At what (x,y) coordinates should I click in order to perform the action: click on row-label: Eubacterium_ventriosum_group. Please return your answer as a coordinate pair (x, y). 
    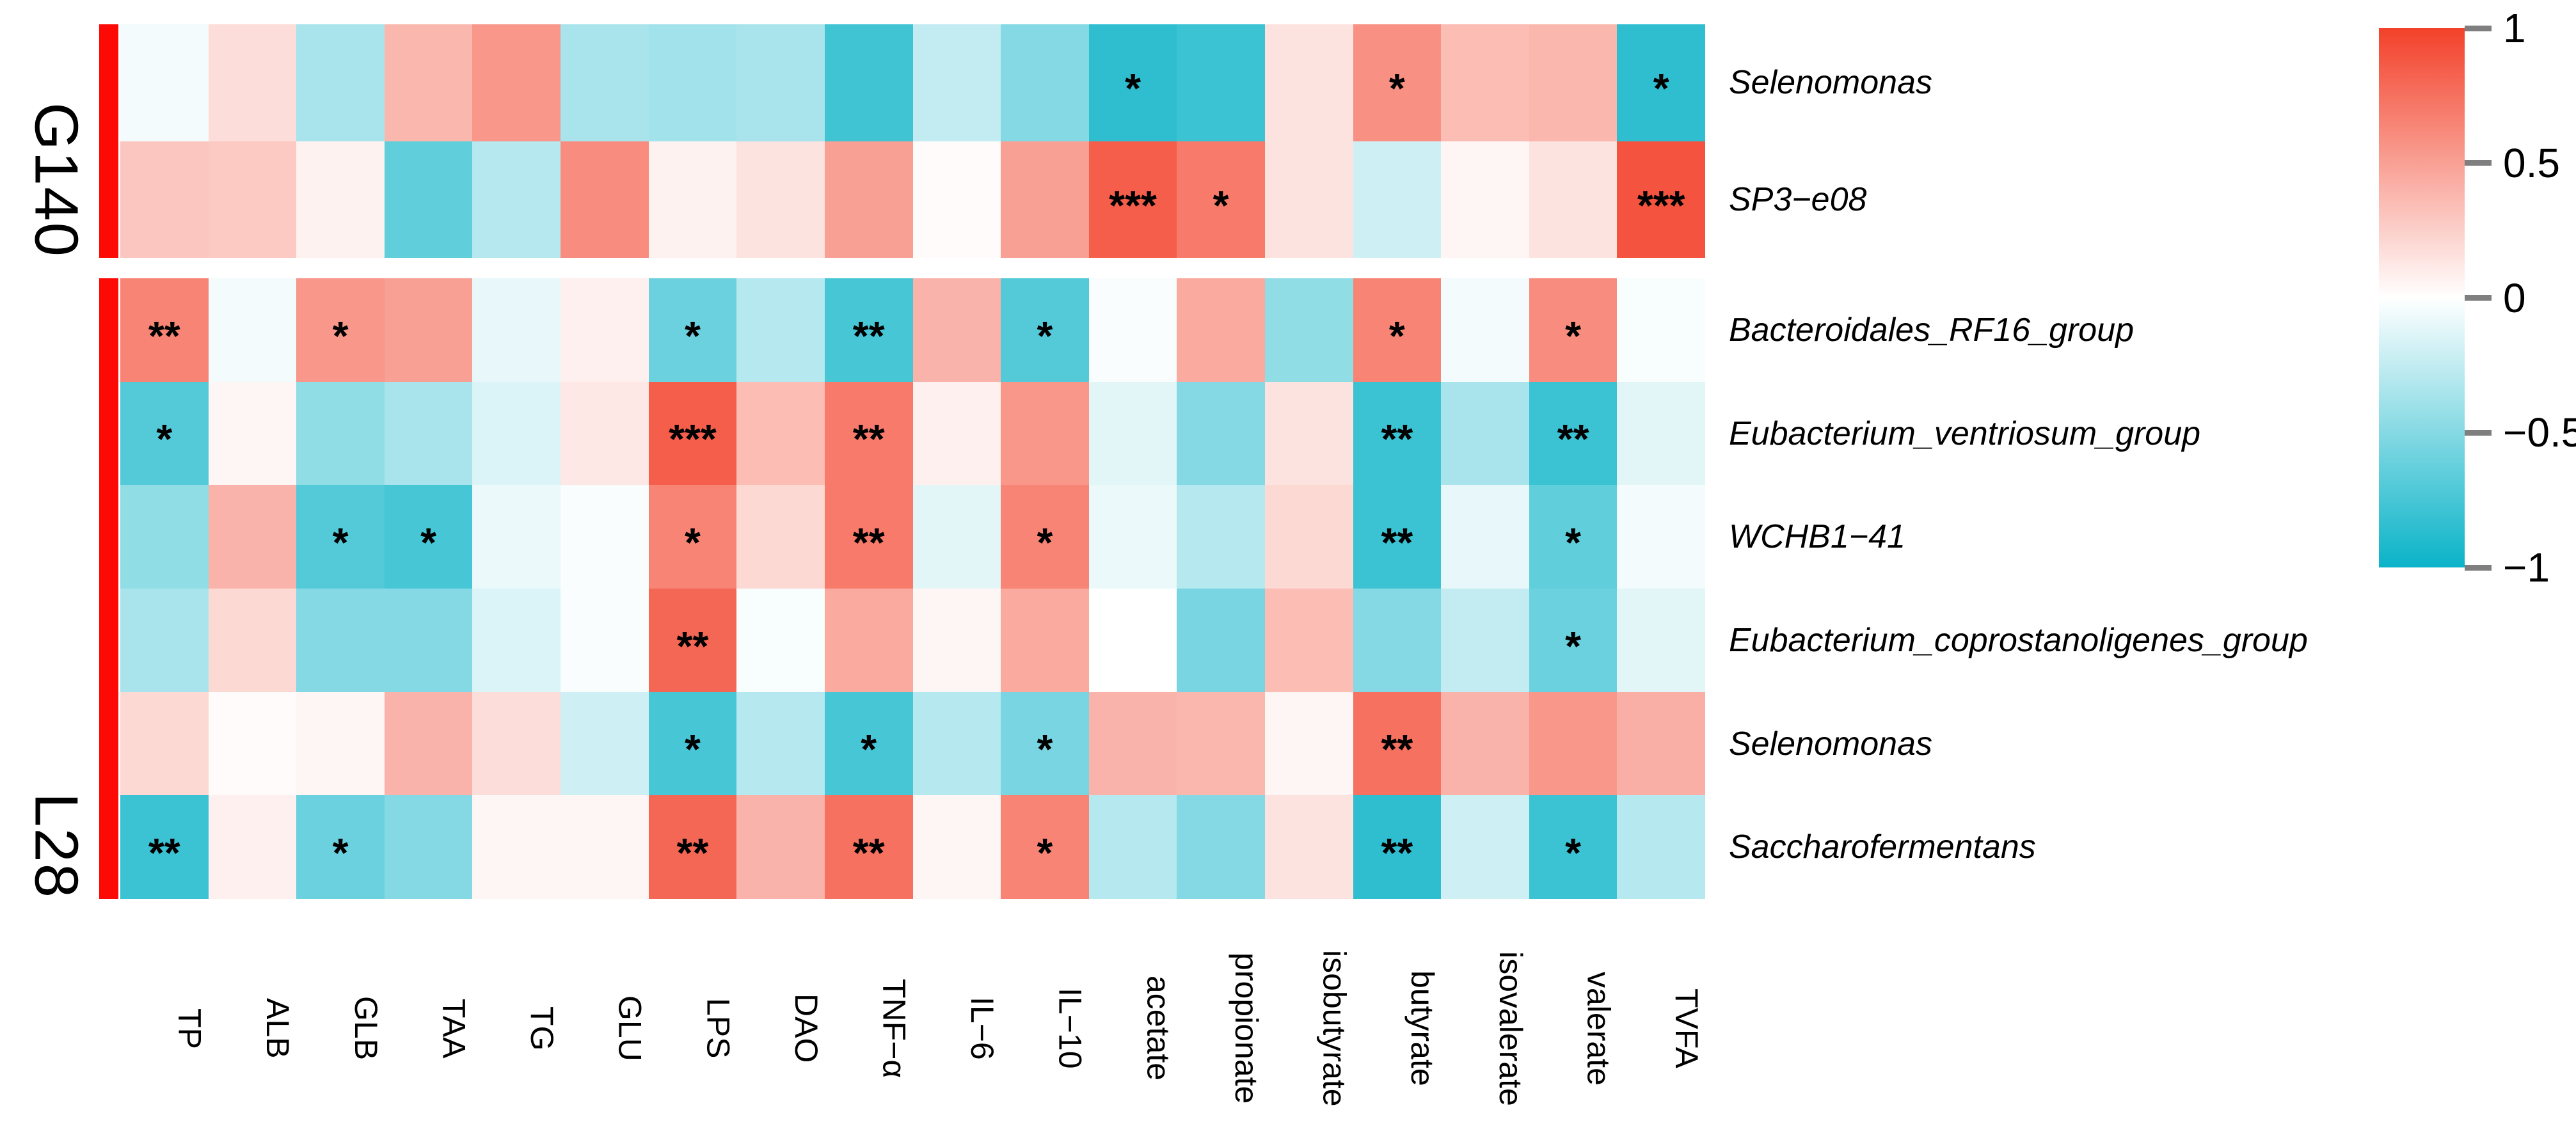
    Looking at the image, I should click on (1965, 433).